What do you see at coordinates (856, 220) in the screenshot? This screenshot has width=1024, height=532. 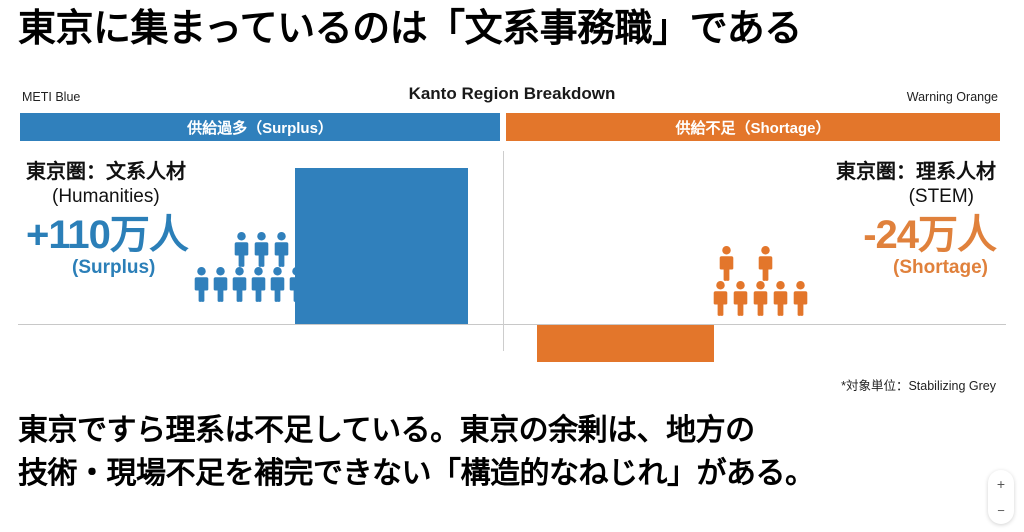 I see `annotation-stem: 東京圏：理系人材 (STEM) -24万人 (Shortage)` at bounding box center [856, 220].